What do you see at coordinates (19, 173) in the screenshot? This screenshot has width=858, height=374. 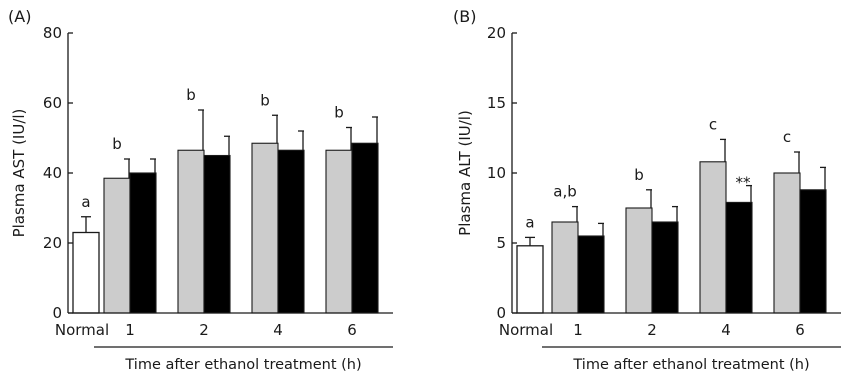 I see `y-axis-label: Plasma AST (IU/l)` at bounding box center [19, 173].